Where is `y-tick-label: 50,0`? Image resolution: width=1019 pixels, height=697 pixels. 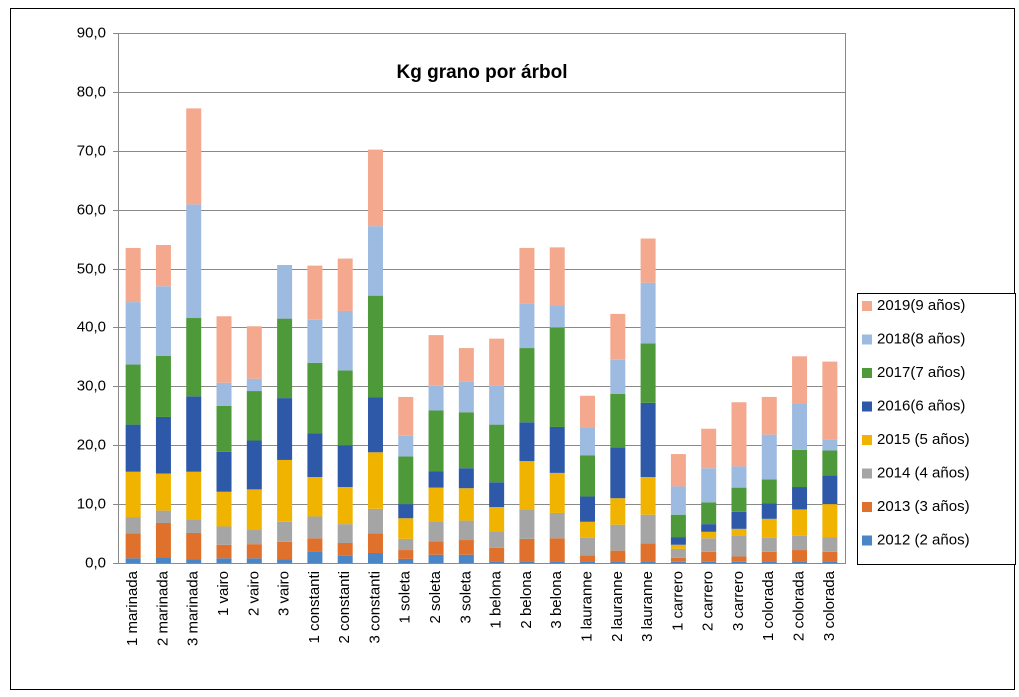 y-tick-label: 50,0 is located at coordinates (91, 268).